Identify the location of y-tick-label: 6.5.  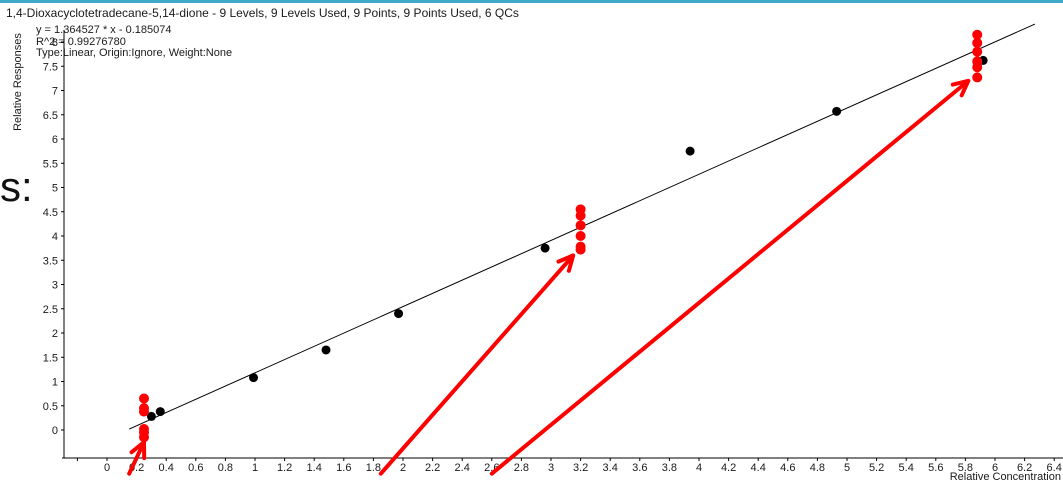
(50, 116).